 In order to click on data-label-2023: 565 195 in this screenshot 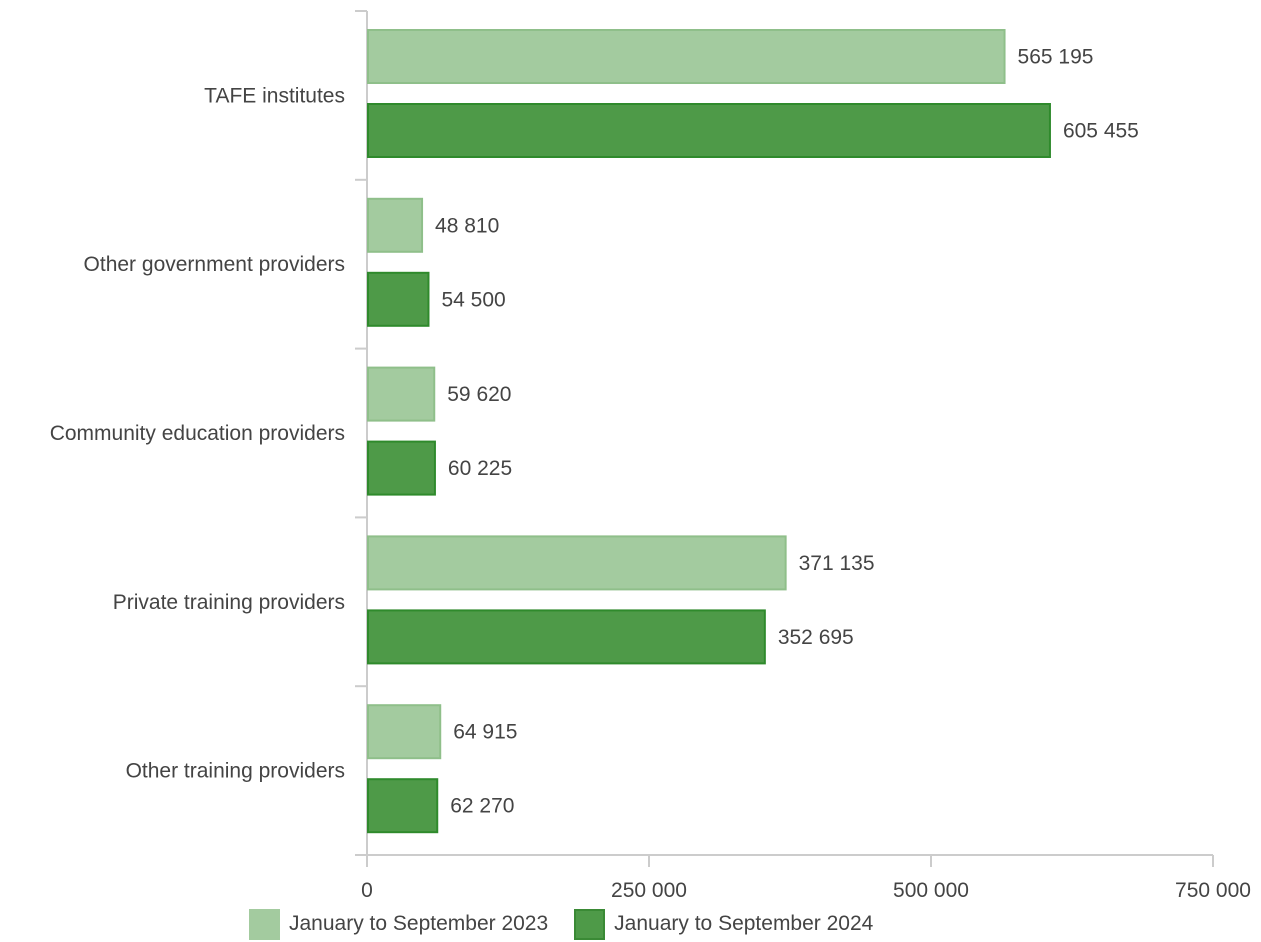, I will do `click(1056, 57)`.